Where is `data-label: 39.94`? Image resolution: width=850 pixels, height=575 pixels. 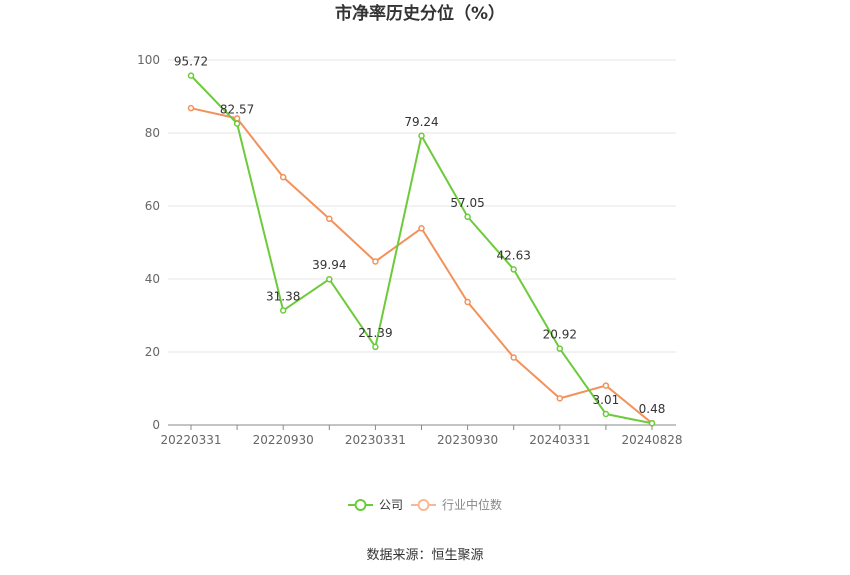
data-label: 39.94 is located at coordinates (329, 265).